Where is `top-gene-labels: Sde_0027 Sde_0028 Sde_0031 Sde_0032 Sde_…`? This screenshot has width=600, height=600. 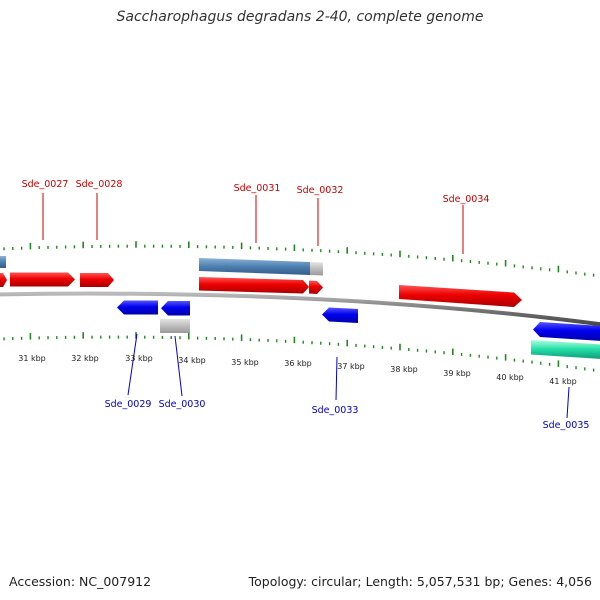
top-gene-labels: Sde_0027 Sde_0028 Sde_0031 Sde_0032 Sde_… is located at coordinates (256, 216).